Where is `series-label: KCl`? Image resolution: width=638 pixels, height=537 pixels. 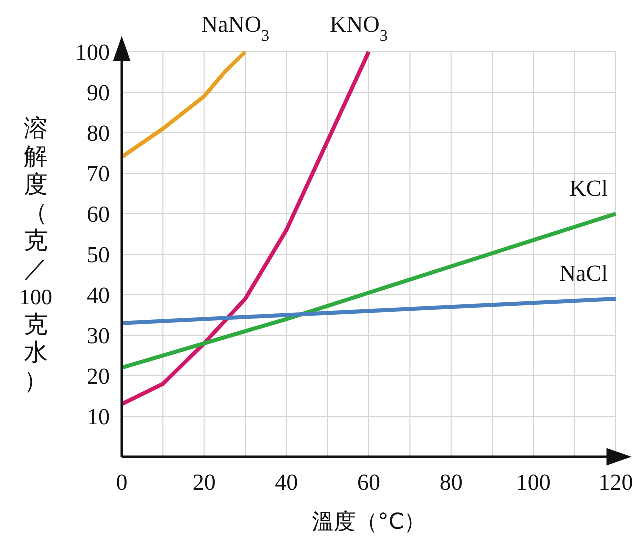
series-label: KCl is located at coordinates (589, 188).